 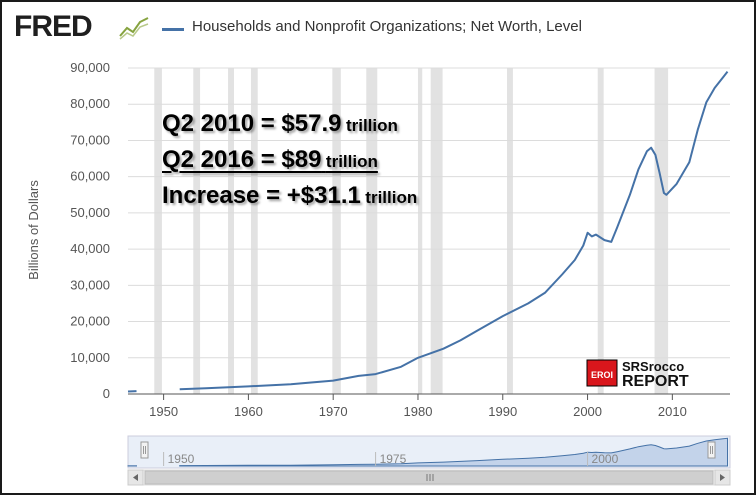 I want to click on annotation-q2-2016: Q2 2016 = $89 trillion, so click(x=289, y=164).